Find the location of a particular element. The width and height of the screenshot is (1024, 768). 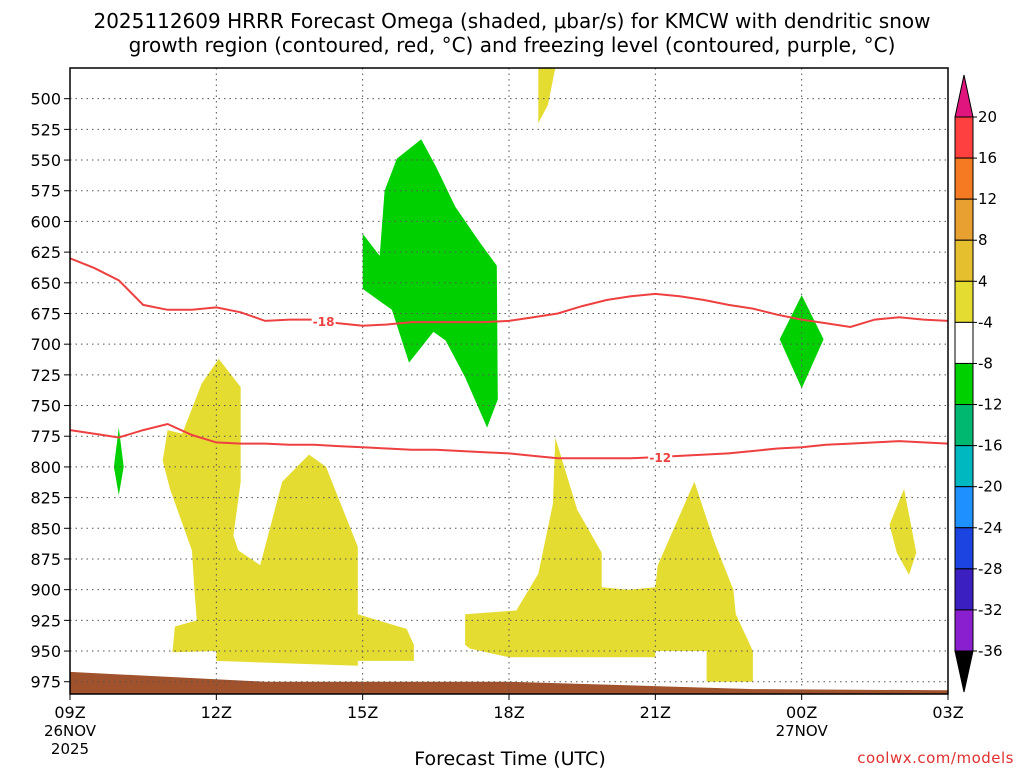

y-tick-label: 675 is located at coordinates (45, 313).